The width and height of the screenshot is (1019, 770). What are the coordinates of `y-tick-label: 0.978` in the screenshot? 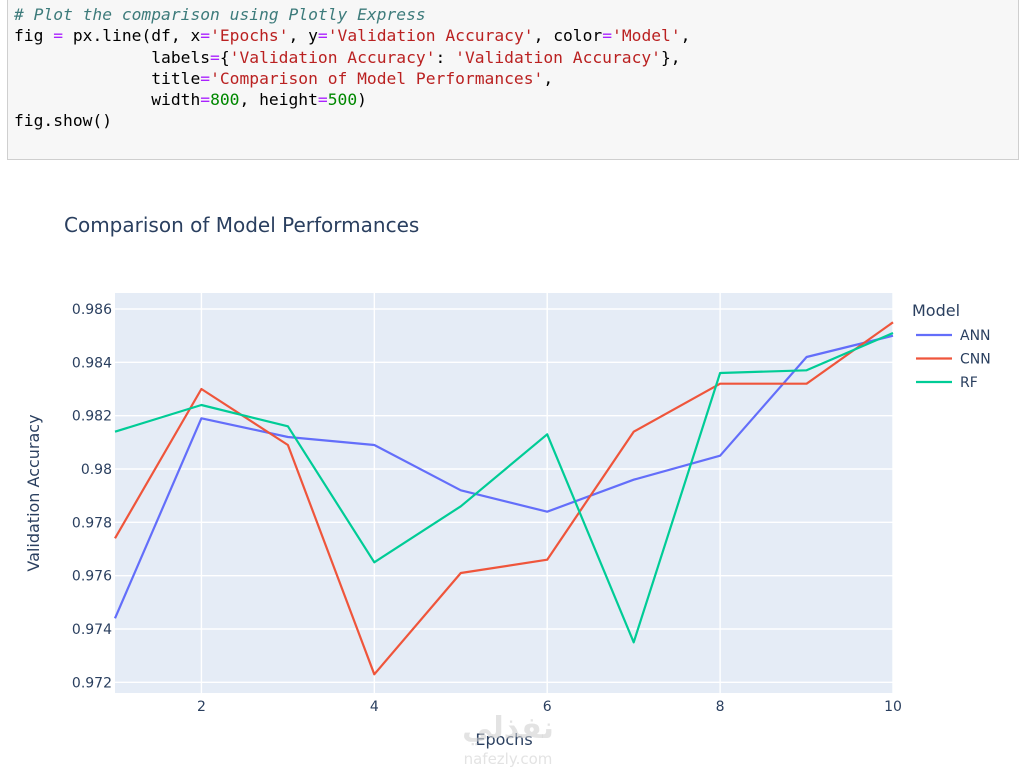 It's located at (92, 523).